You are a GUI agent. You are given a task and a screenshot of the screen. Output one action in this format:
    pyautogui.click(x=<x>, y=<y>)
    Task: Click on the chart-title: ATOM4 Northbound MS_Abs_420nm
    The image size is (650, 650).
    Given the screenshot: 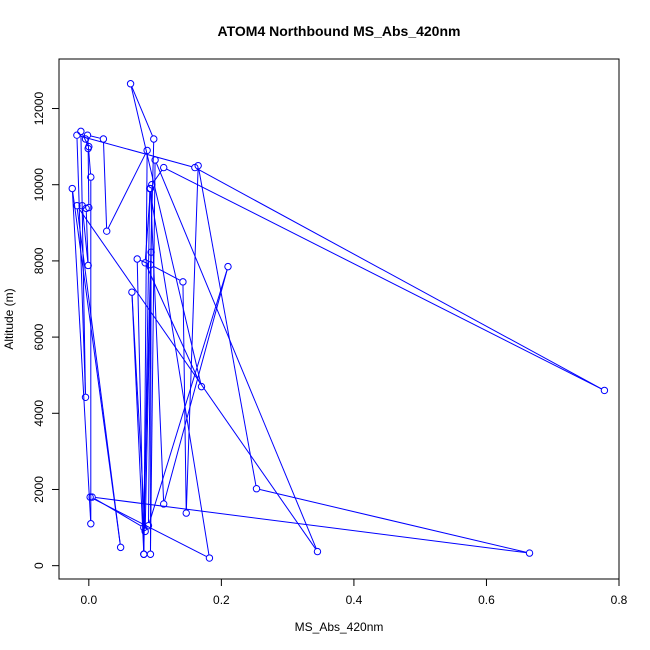 What is the action you would take?
    pyautogui.click(x=339, y=31)
    